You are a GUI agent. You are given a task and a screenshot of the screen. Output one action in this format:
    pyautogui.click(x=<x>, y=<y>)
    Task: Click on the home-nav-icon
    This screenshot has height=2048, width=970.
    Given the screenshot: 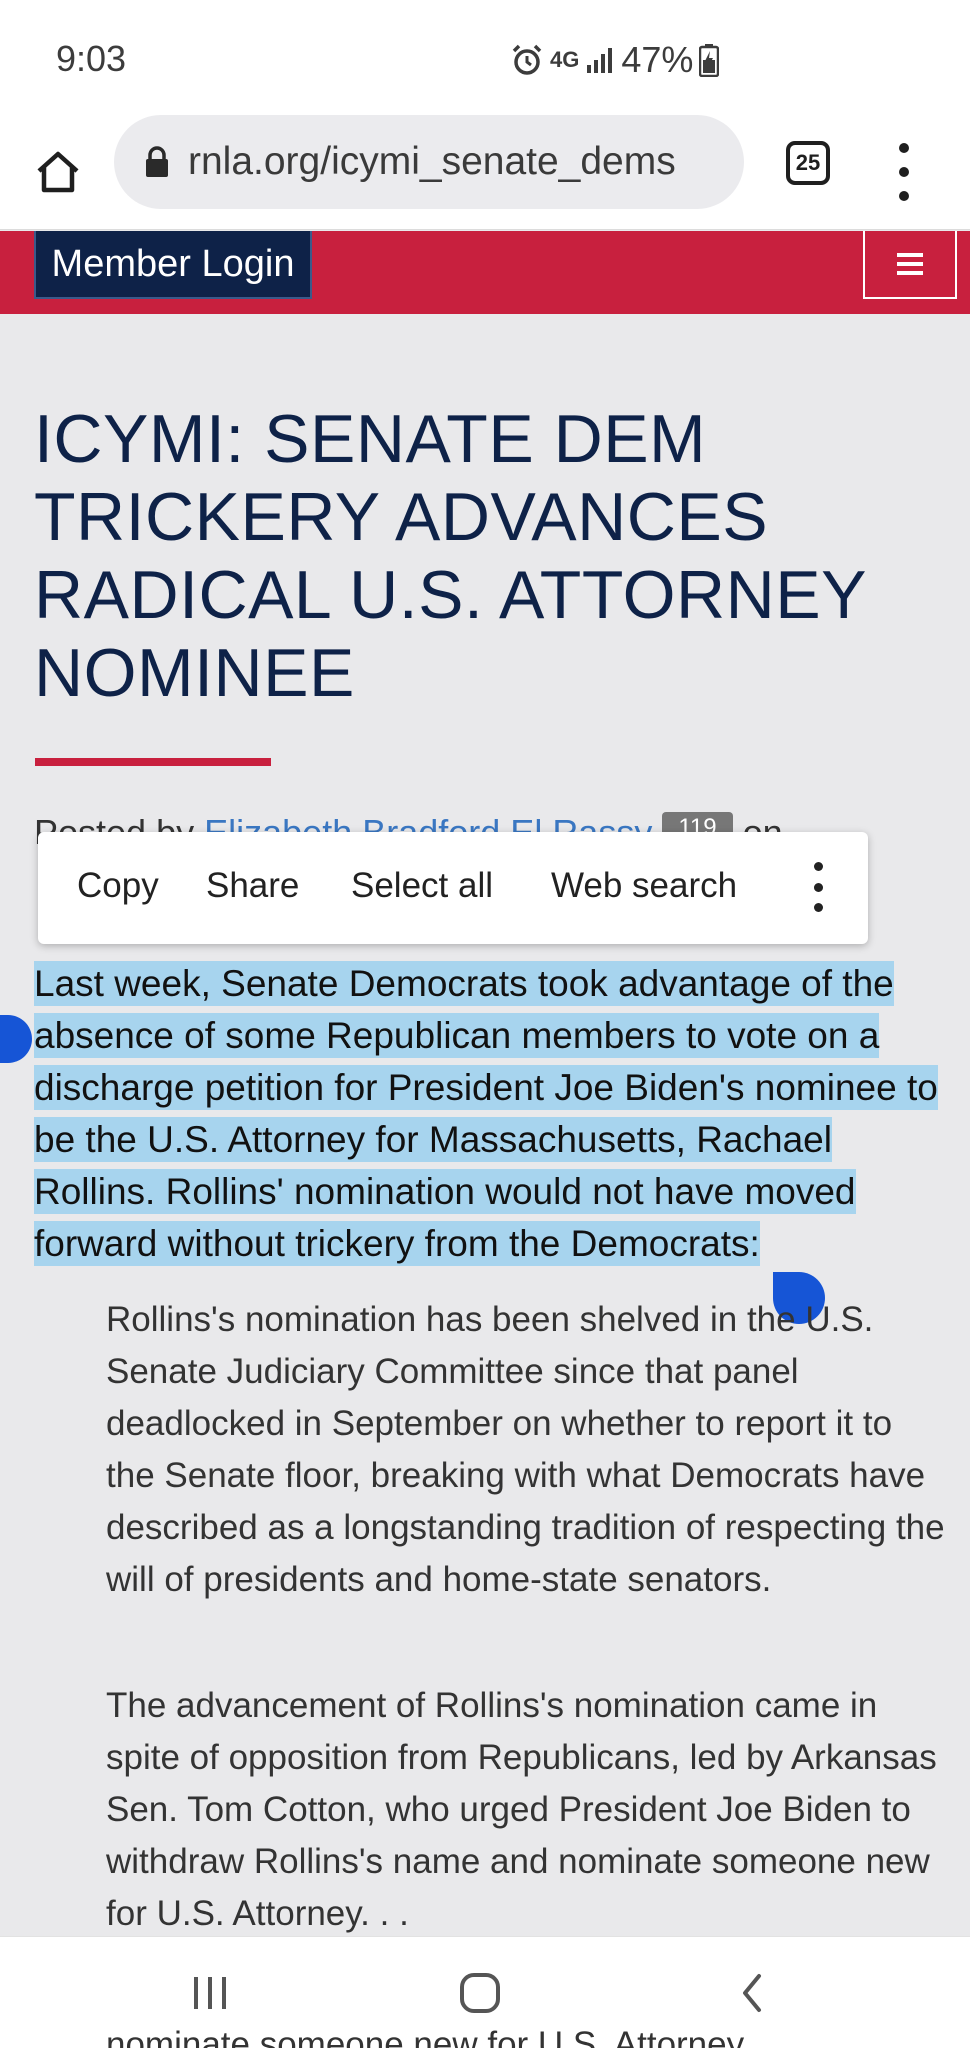 What is the action you would take?
    pyautogui.click(x=480, y=1993)
    